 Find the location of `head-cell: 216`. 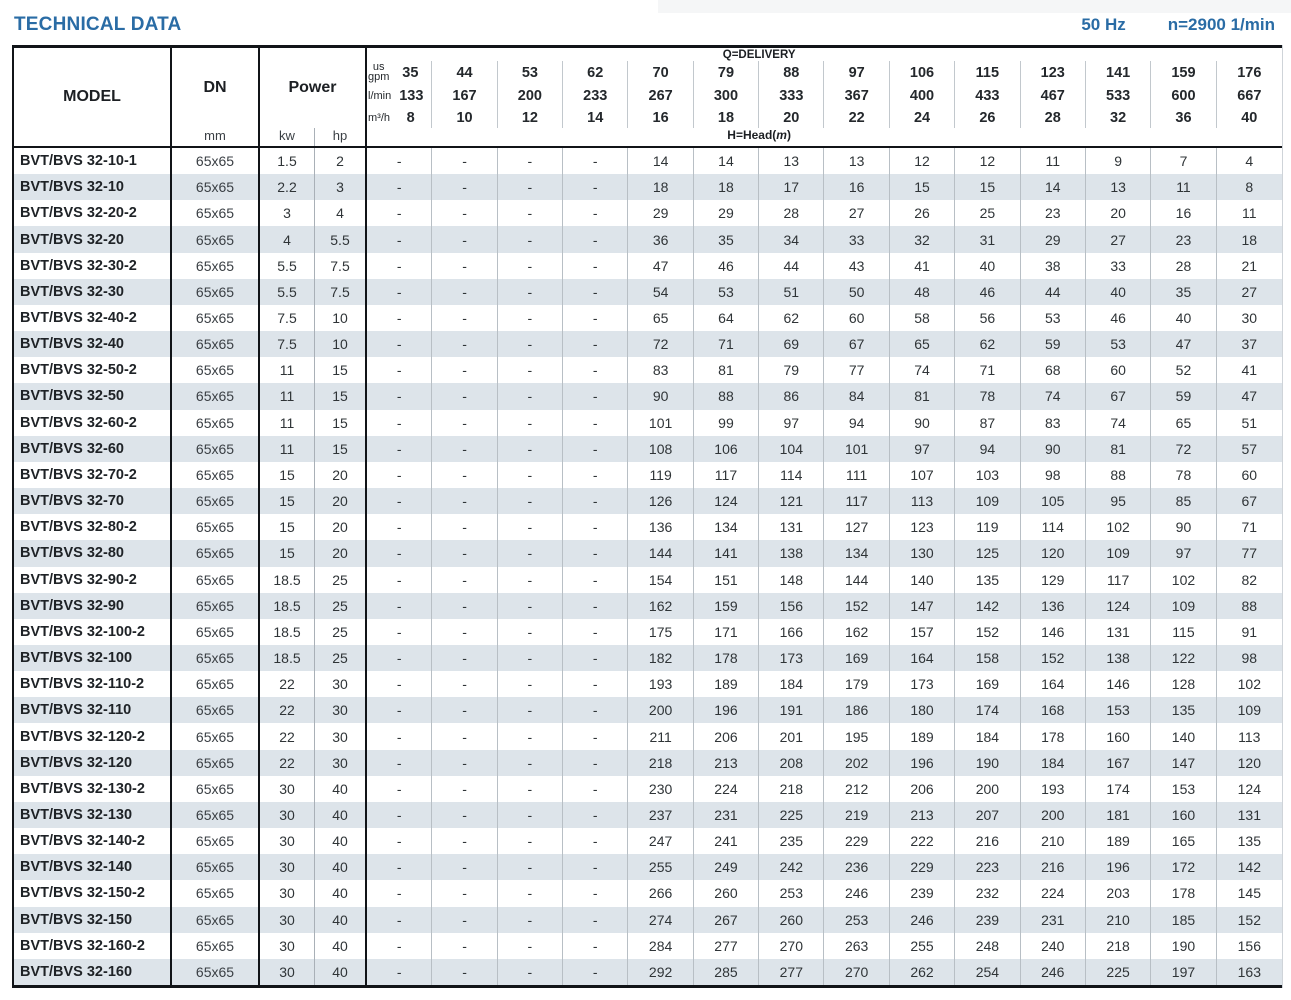

head-cell: 216 is located at coordinates (1053, 867).